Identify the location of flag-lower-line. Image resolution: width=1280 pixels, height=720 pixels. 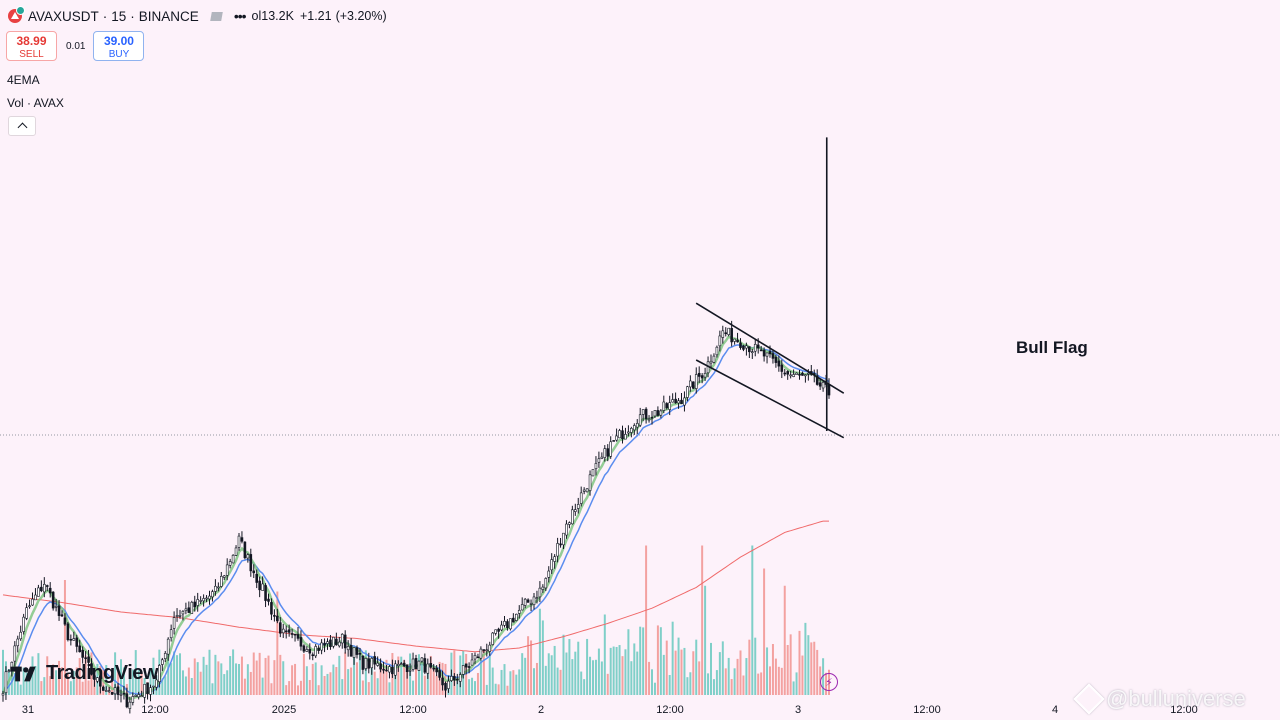
(770, 399).